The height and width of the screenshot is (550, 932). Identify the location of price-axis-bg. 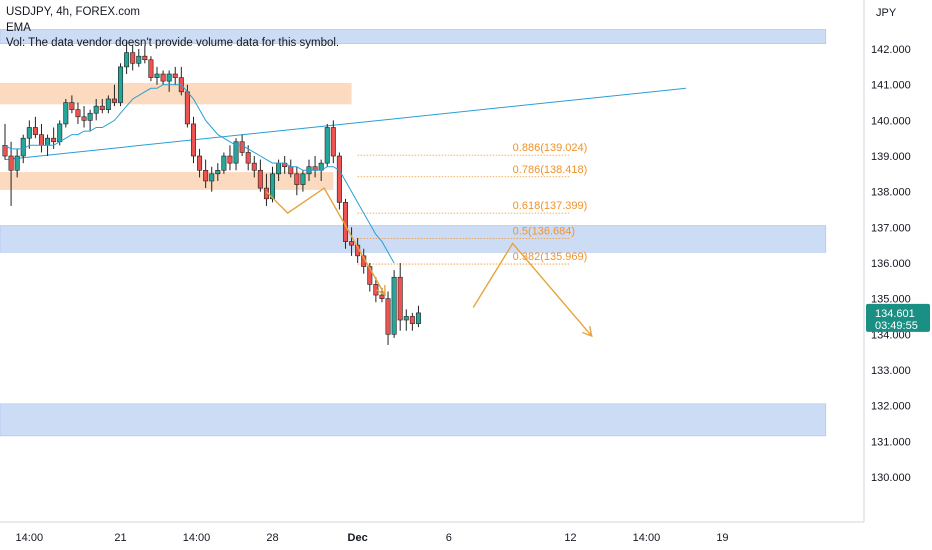
(898, 275).